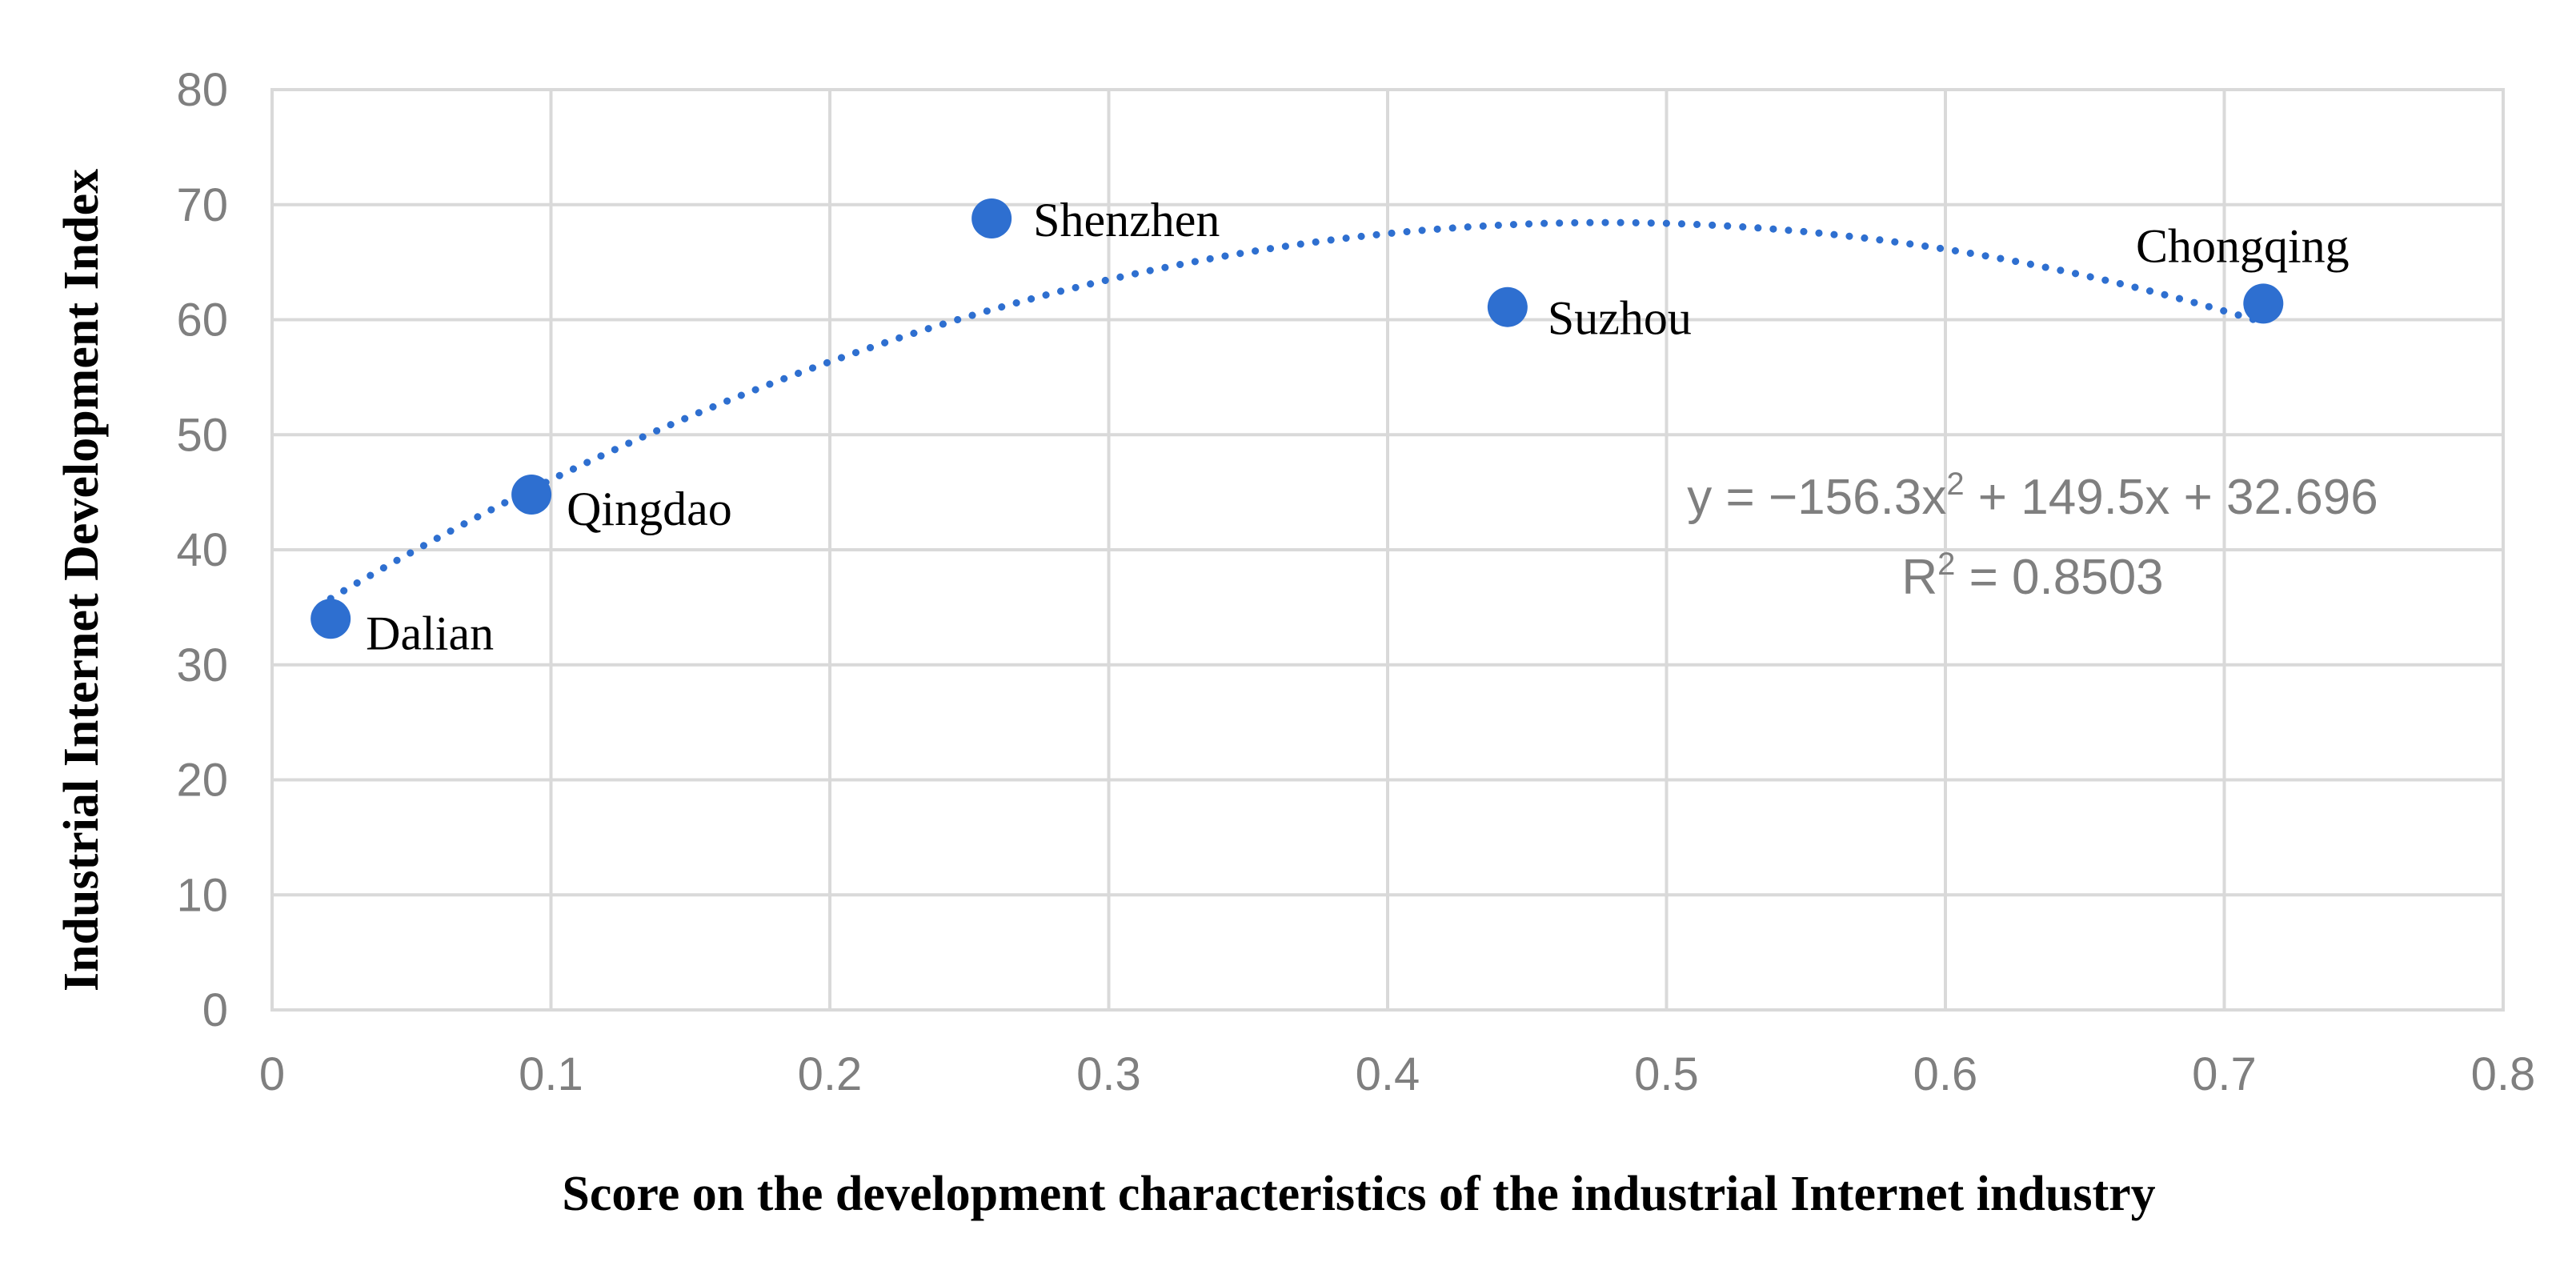  I want to click on data-point-qingdao, so click(531, 495).